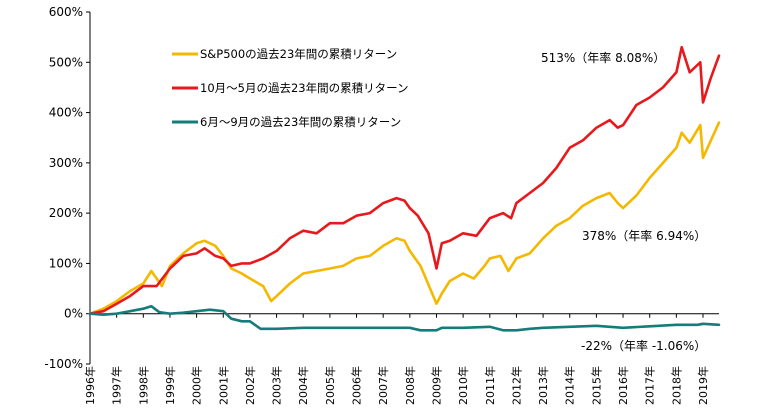  What do you see at coordinates (330, 385) in the screenshot?
I see `x-tick-label: 2005年` at bounding box center [330, 385].